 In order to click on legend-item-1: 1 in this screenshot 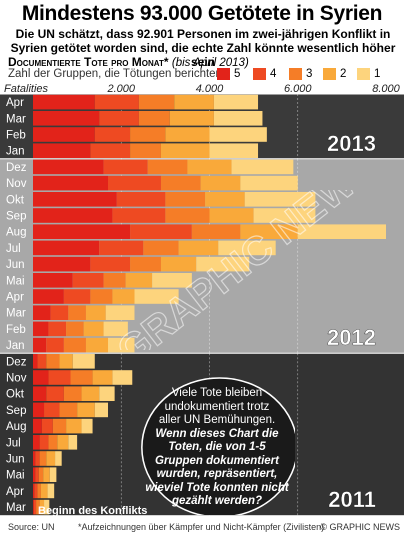, I will do `click(368, 74)`.